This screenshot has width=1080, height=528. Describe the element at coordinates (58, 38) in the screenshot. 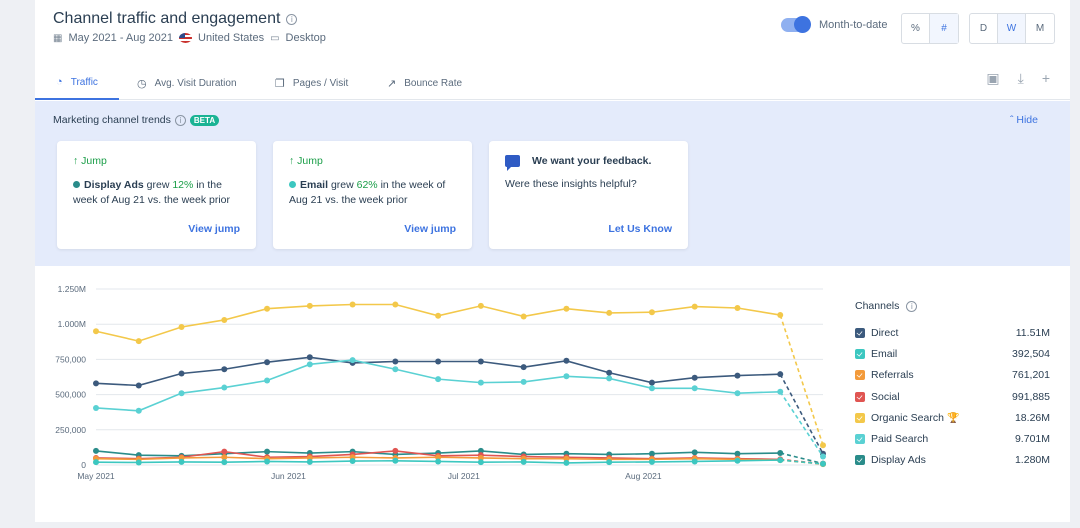

I see `calendar-icon: ▦` at that location.